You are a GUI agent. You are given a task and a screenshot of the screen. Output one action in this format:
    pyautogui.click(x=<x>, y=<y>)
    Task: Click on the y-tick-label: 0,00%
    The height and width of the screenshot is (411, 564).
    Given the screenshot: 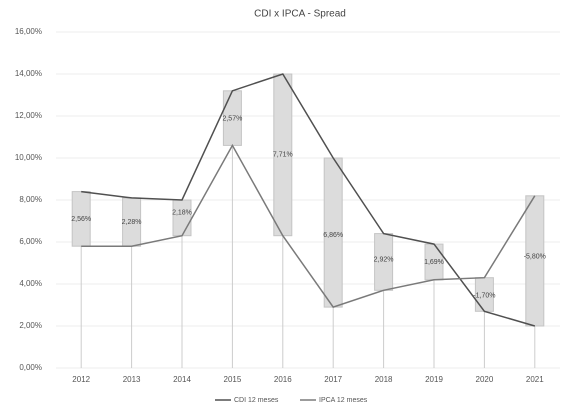 What is the action you would take?
    pyautogui.click(x=30, y=367)
    